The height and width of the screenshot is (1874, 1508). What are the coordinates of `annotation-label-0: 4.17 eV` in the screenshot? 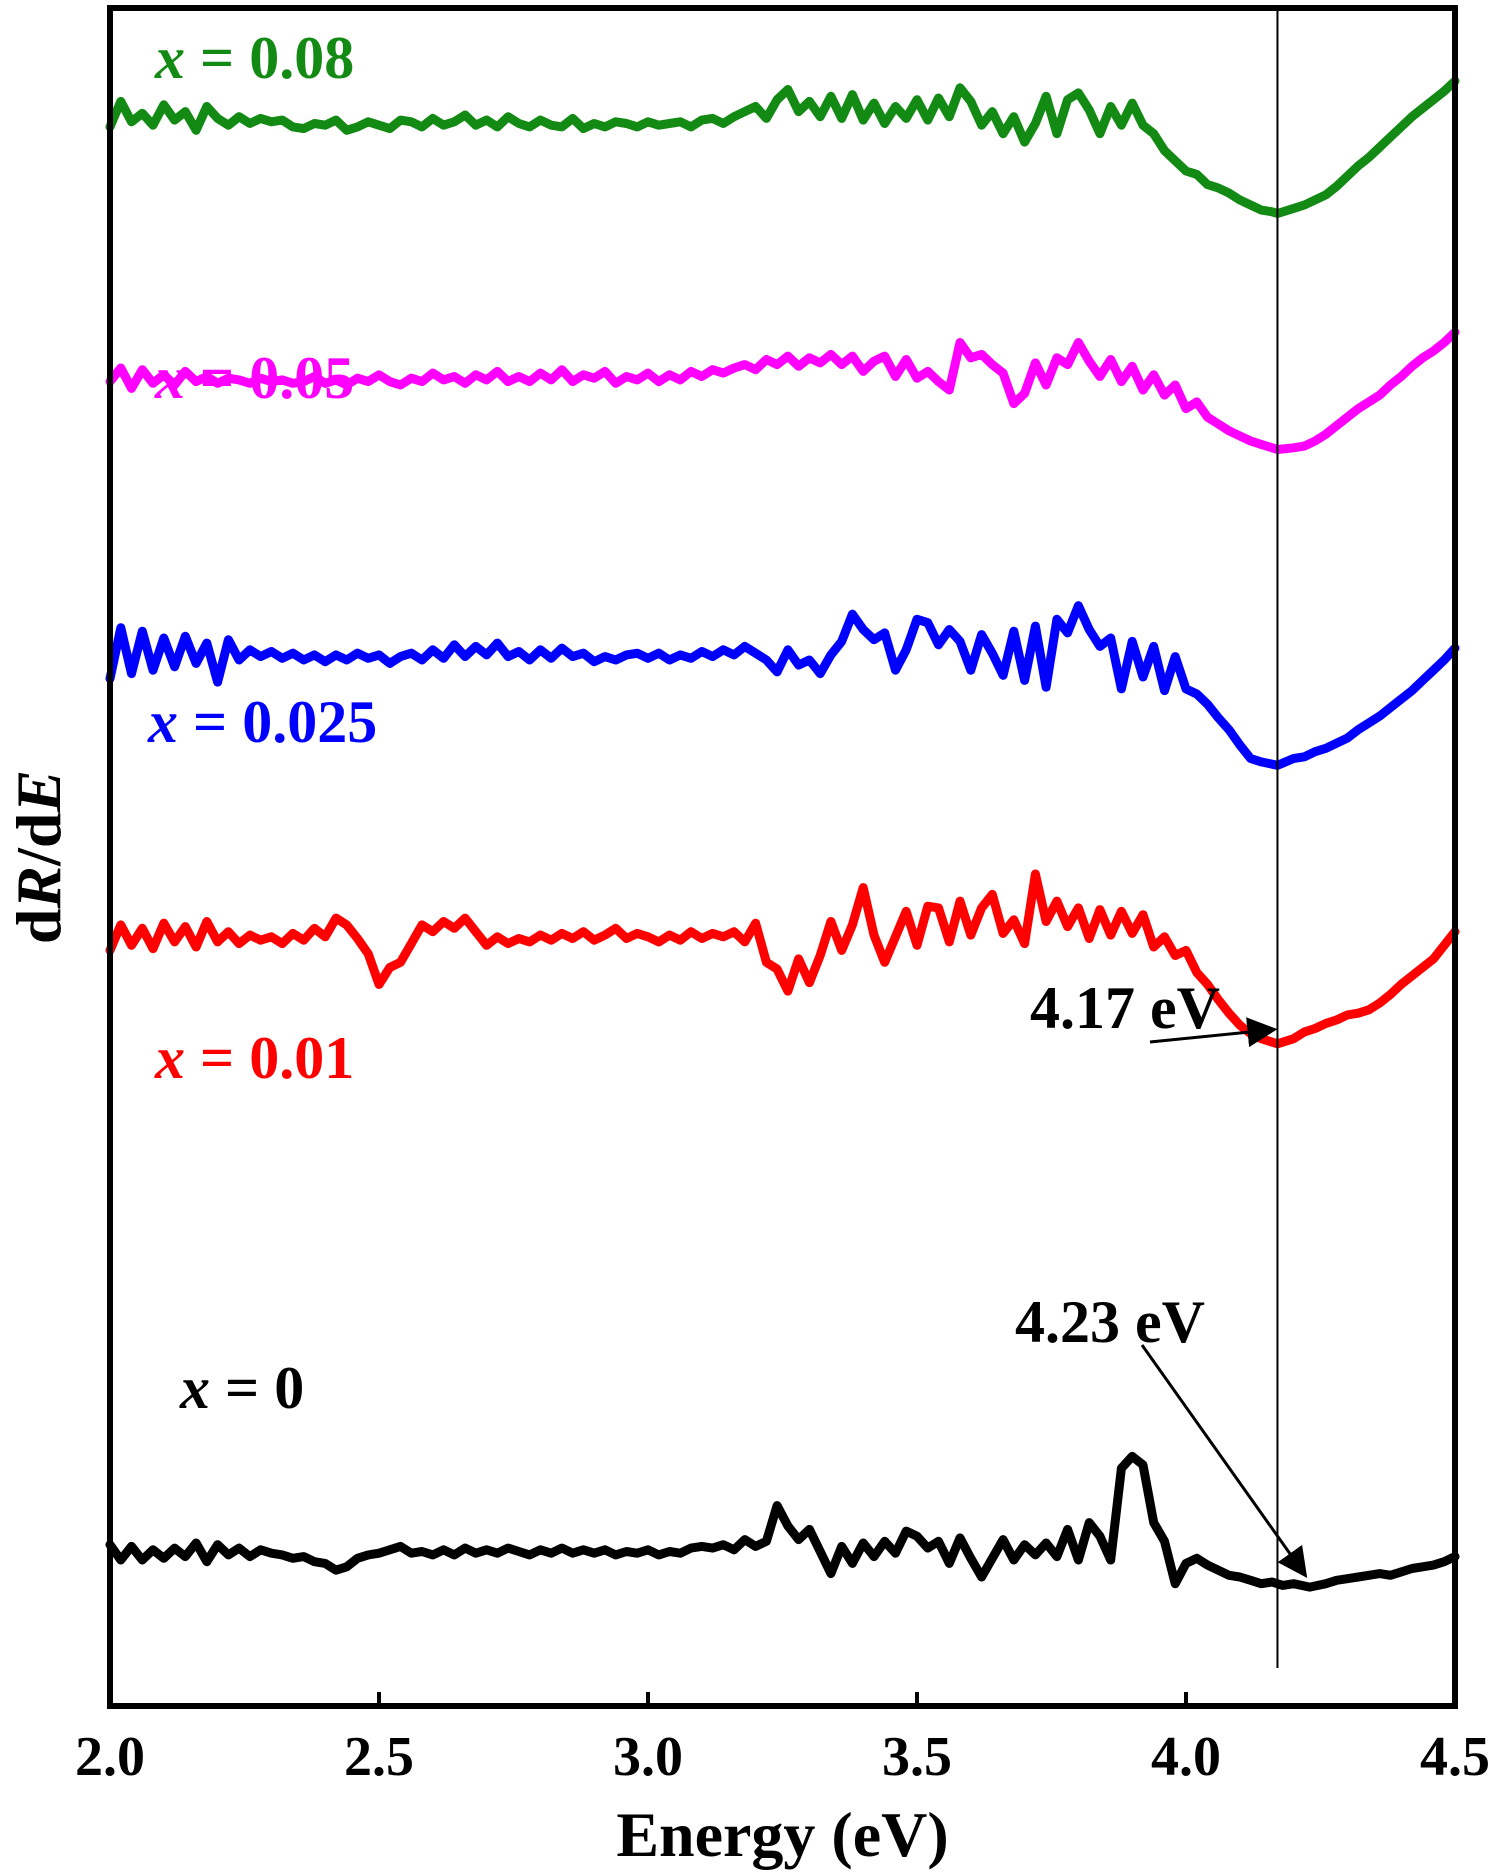 It's located at (1125, 1008).